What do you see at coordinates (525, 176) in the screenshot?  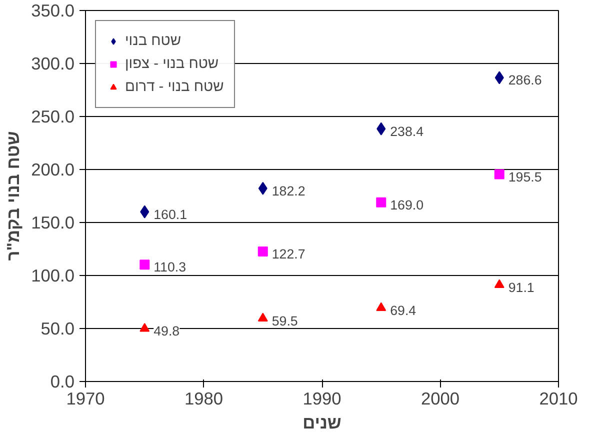 I see `data-label: 195.5` at bounding box center [525, 176].